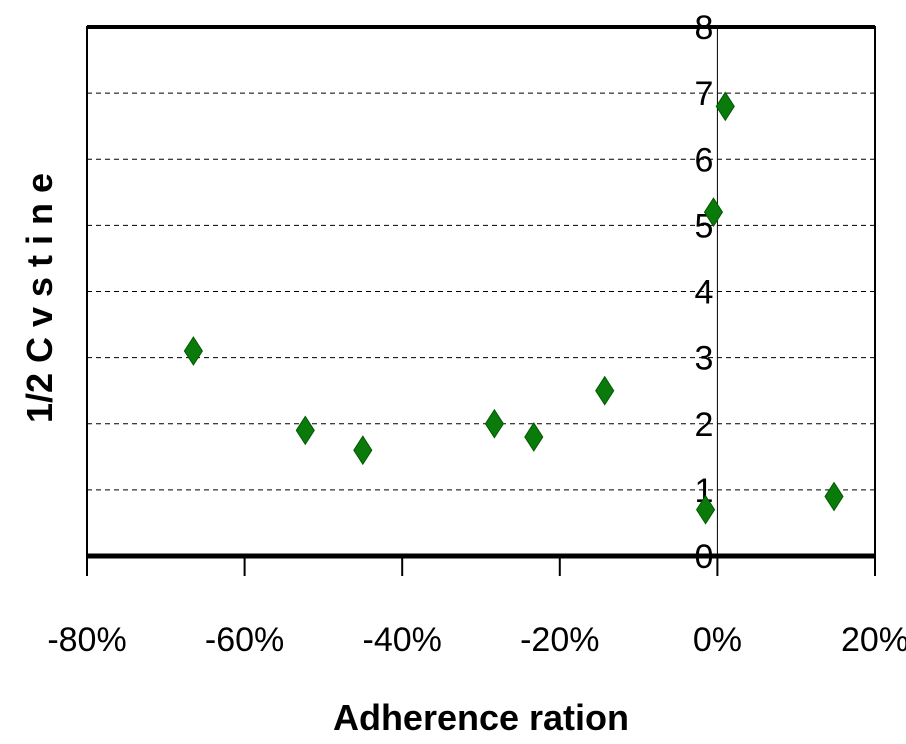 This screenshot has height=744, width=906. What do you see at coordinates (703, 293) in the screenshot?
I see `y-tick-label: 4` at bounding box center [703, 293].